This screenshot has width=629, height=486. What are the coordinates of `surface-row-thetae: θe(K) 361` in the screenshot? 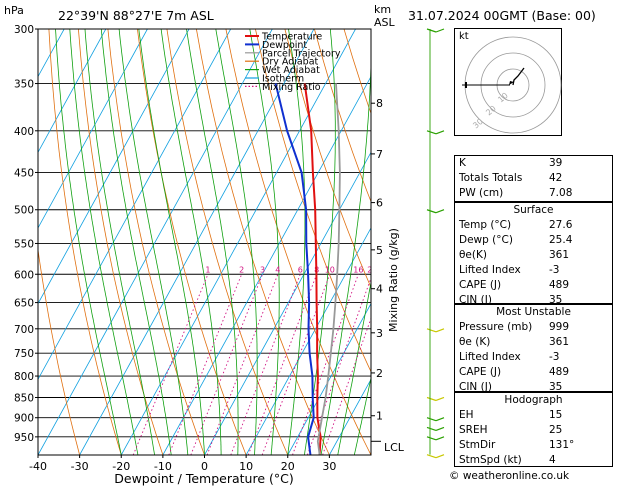 It's located at (514, 255).